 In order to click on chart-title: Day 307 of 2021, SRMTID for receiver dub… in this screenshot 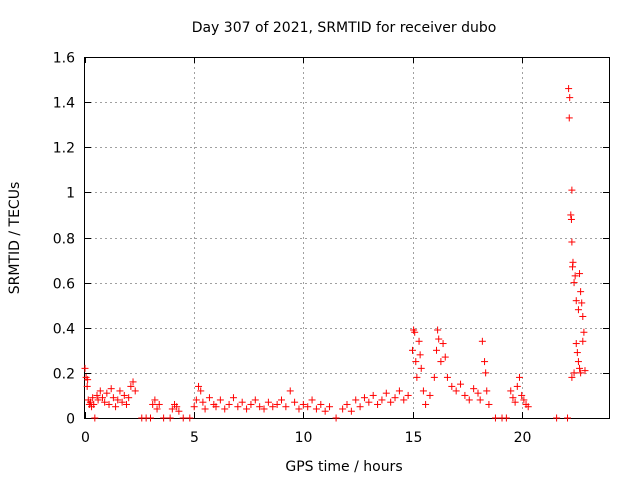, I will do `click(344, 28)`.